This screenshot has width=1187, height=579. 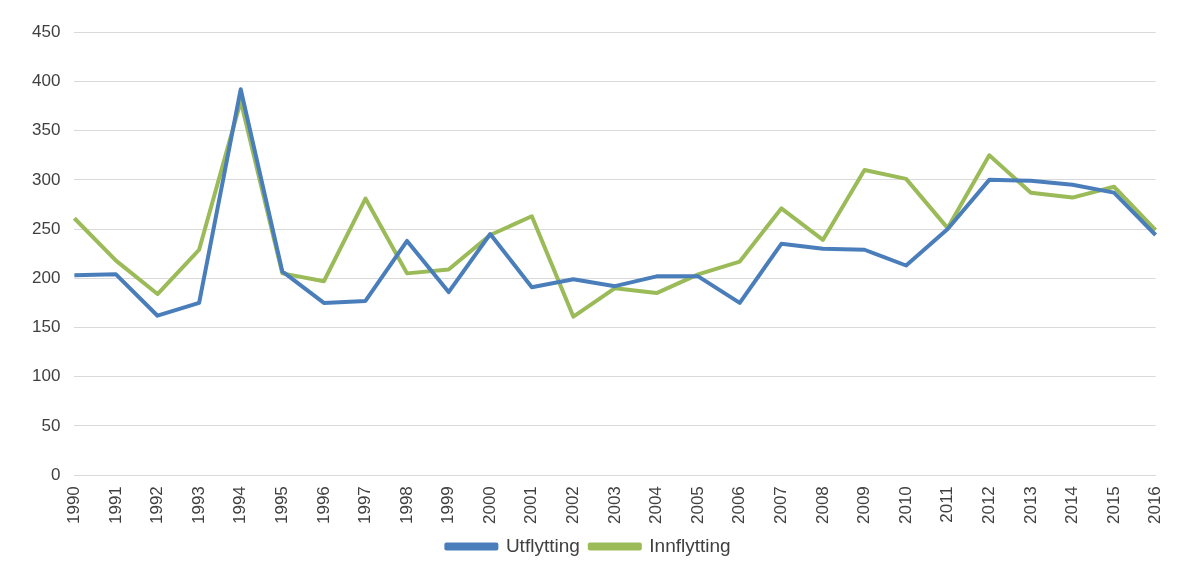 I want to click on x-tick-label: 1992, so click(x=157, y=505).